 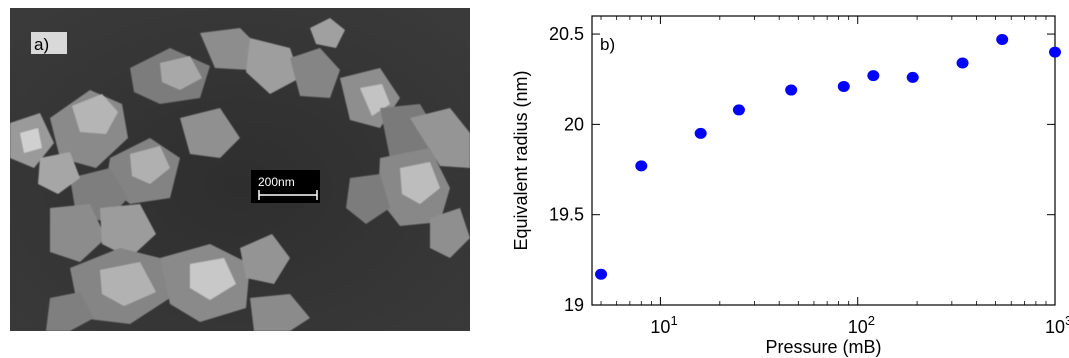 I want to click on sem-panel-label: a), so click(x=41, y=44).